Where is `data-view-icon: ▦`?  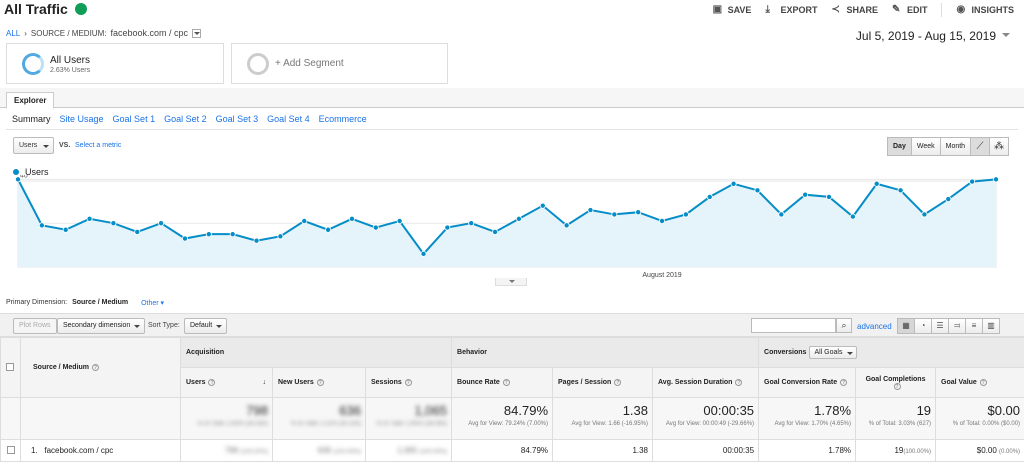
data-view-icon: ▦ is located at coordinates (906, 326).